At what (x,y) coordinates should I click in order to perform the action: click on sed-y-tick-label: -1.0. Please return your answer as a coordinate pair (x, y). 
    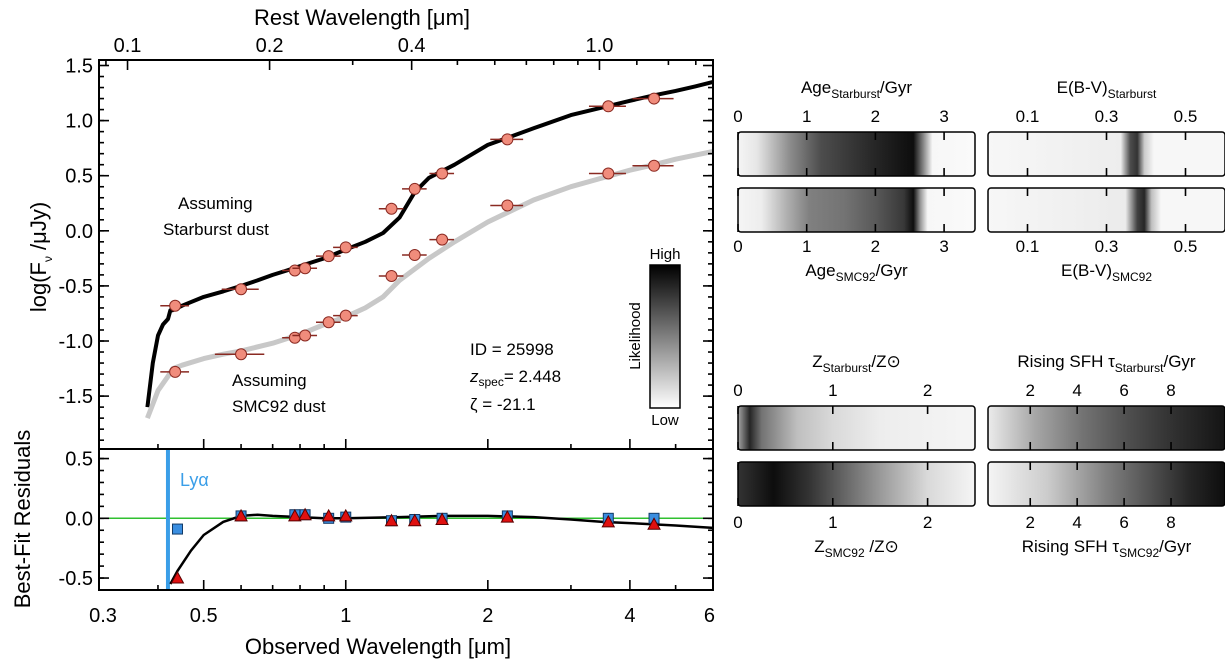
    Looking at the image, I should click on (76, 342).